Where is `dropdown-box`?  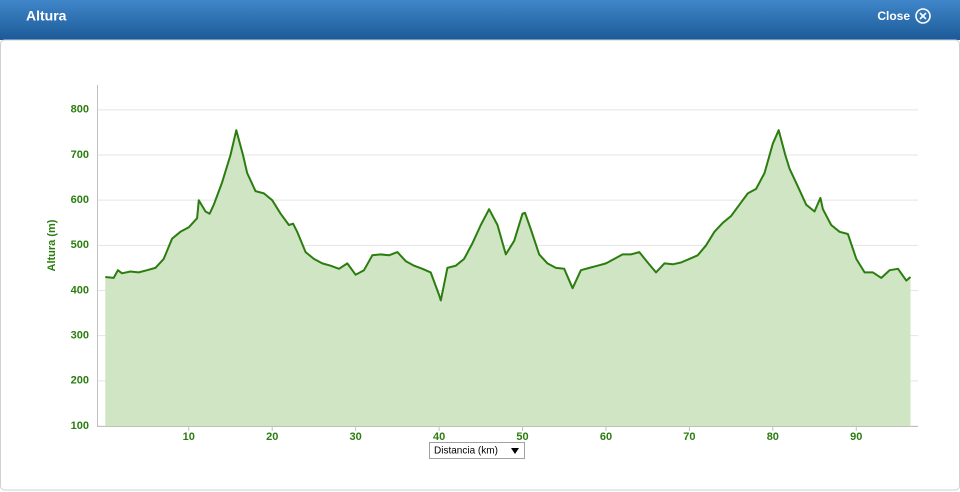
dropdown-box is located at coordinates (477, 450).